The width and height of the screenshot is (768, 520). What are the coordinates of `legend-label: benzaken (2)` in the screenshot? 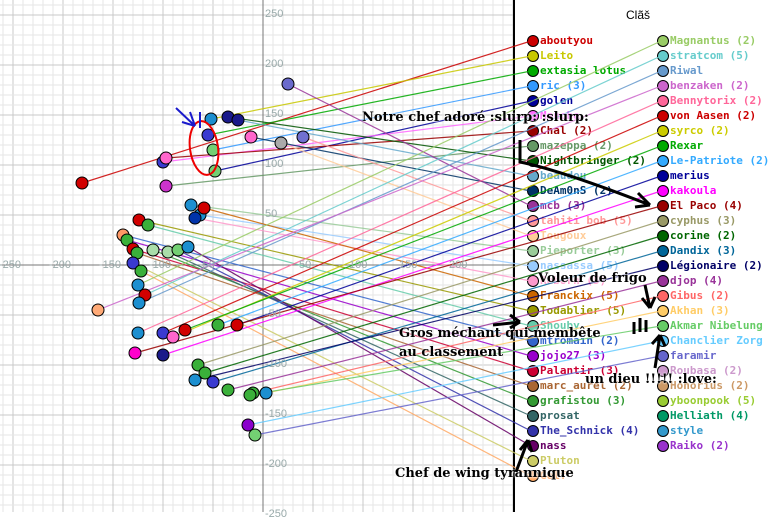 It's located at (710, 85).